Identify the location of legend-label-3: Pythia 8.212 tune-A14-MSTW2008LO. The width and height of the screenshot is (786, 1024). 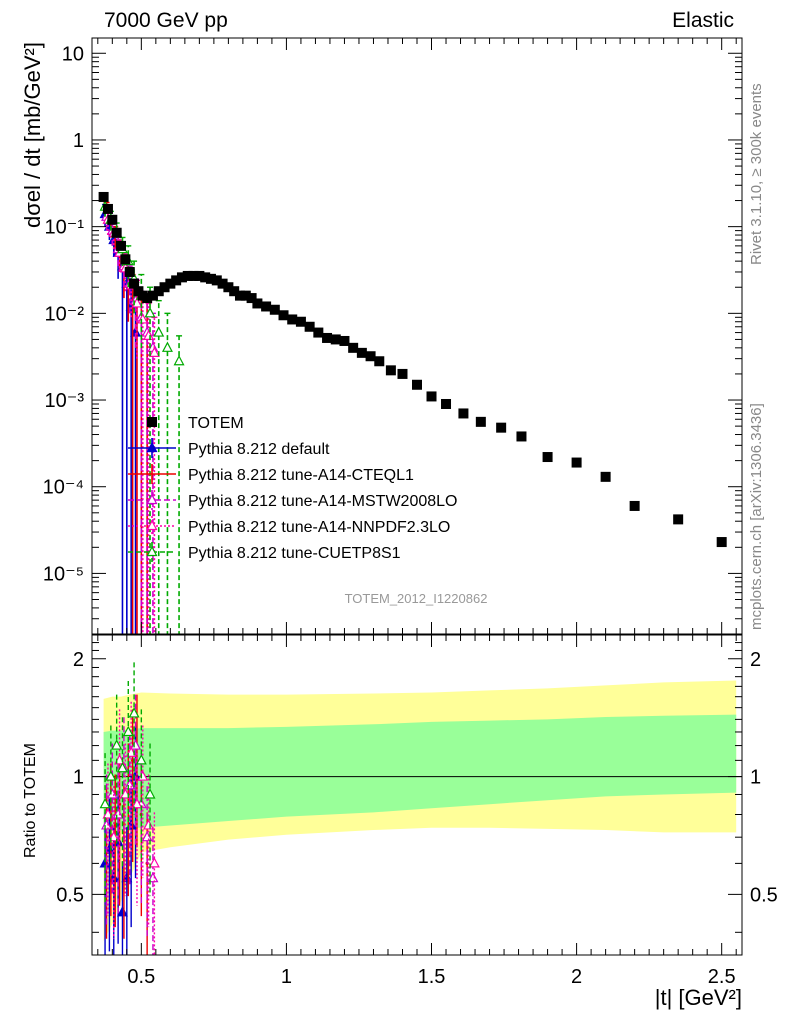
(322, 501).